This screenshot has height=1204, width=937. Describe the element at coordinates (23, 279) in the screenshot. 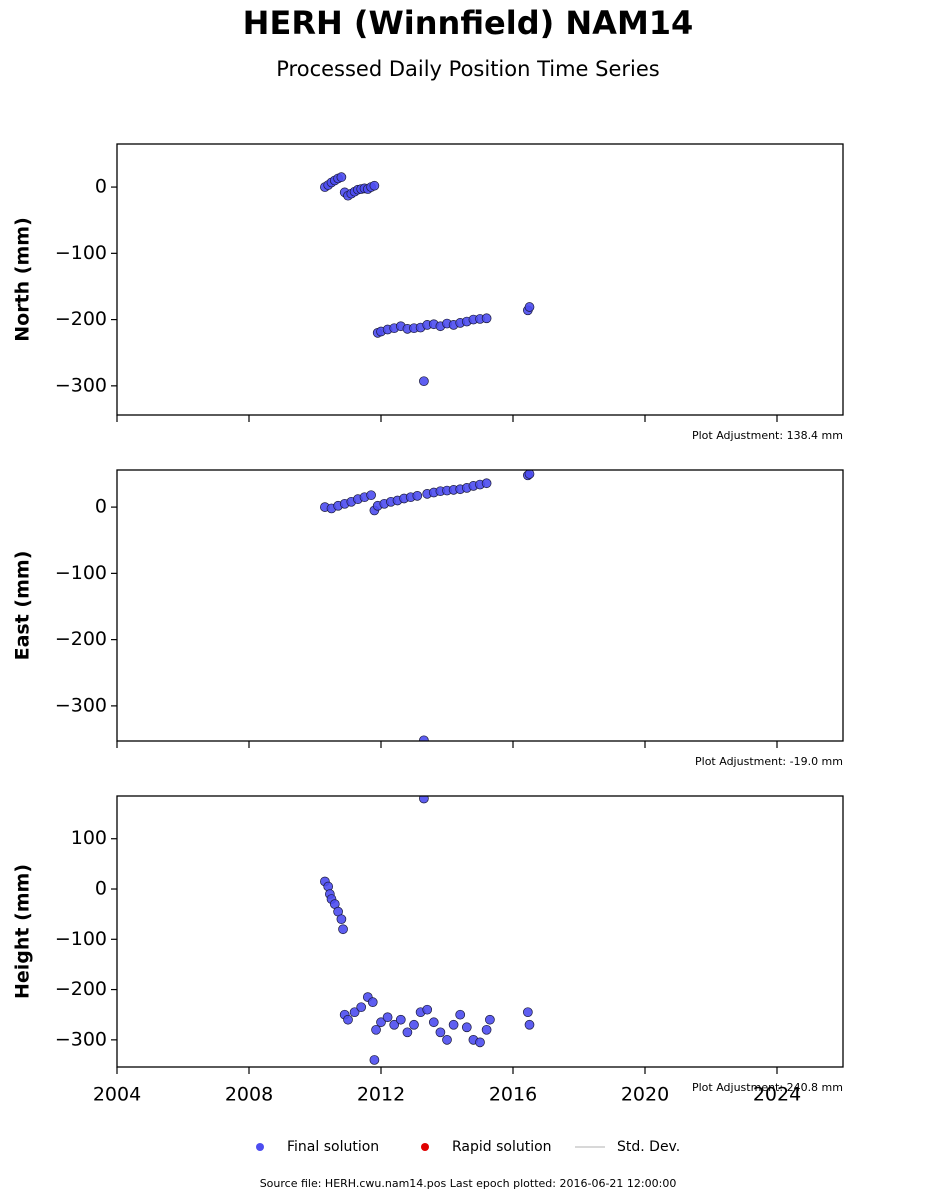

I see `y-axis-label: North (mm)` at that location.